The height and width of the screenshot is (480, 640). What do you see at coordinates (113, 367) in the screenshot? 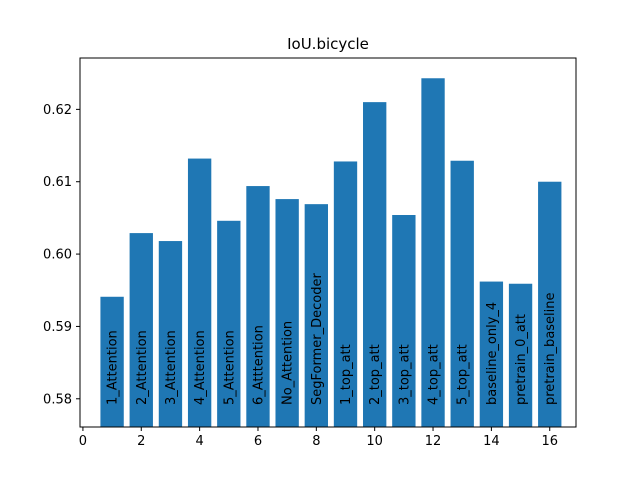
I see `bar-label: 1_Attention` at bounding box center [113, 367].